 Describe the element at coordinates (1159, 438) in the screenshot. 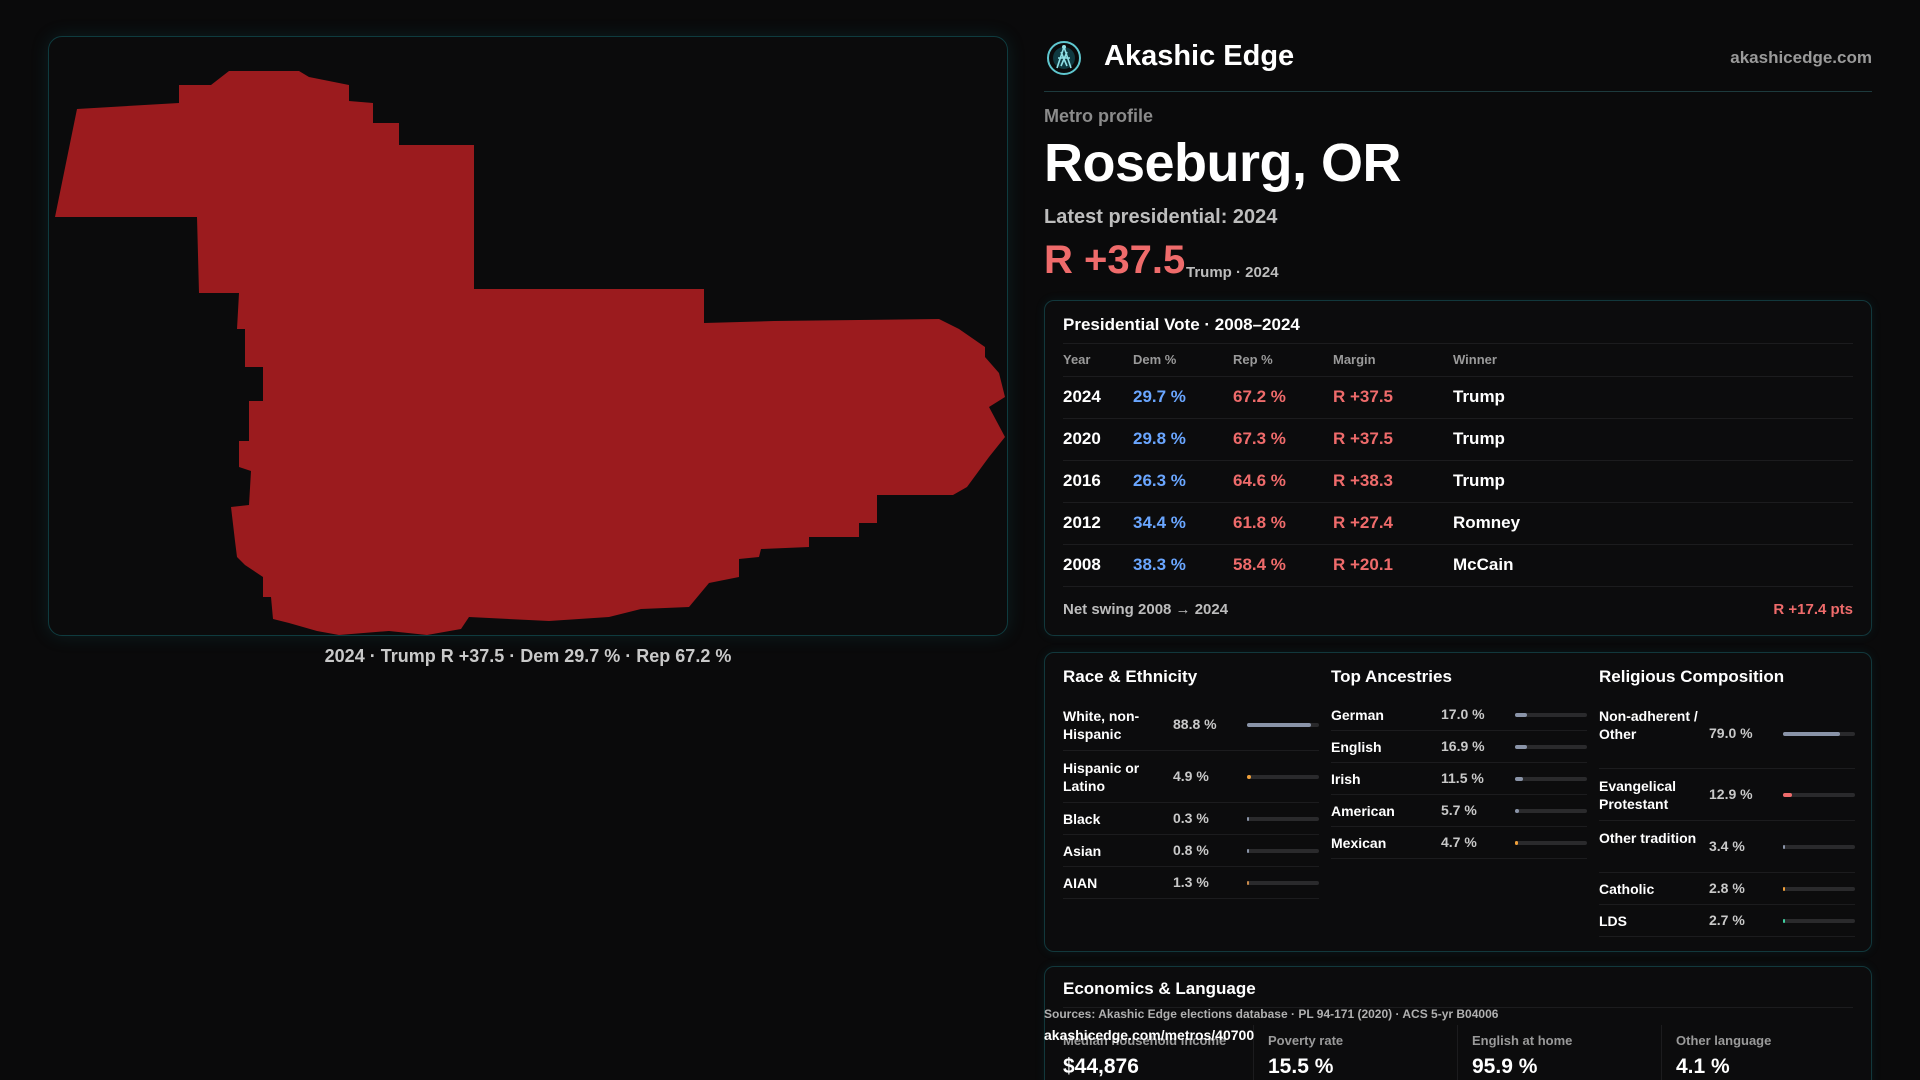

I see `vote-cell-dem: 29.8 %` at that location.